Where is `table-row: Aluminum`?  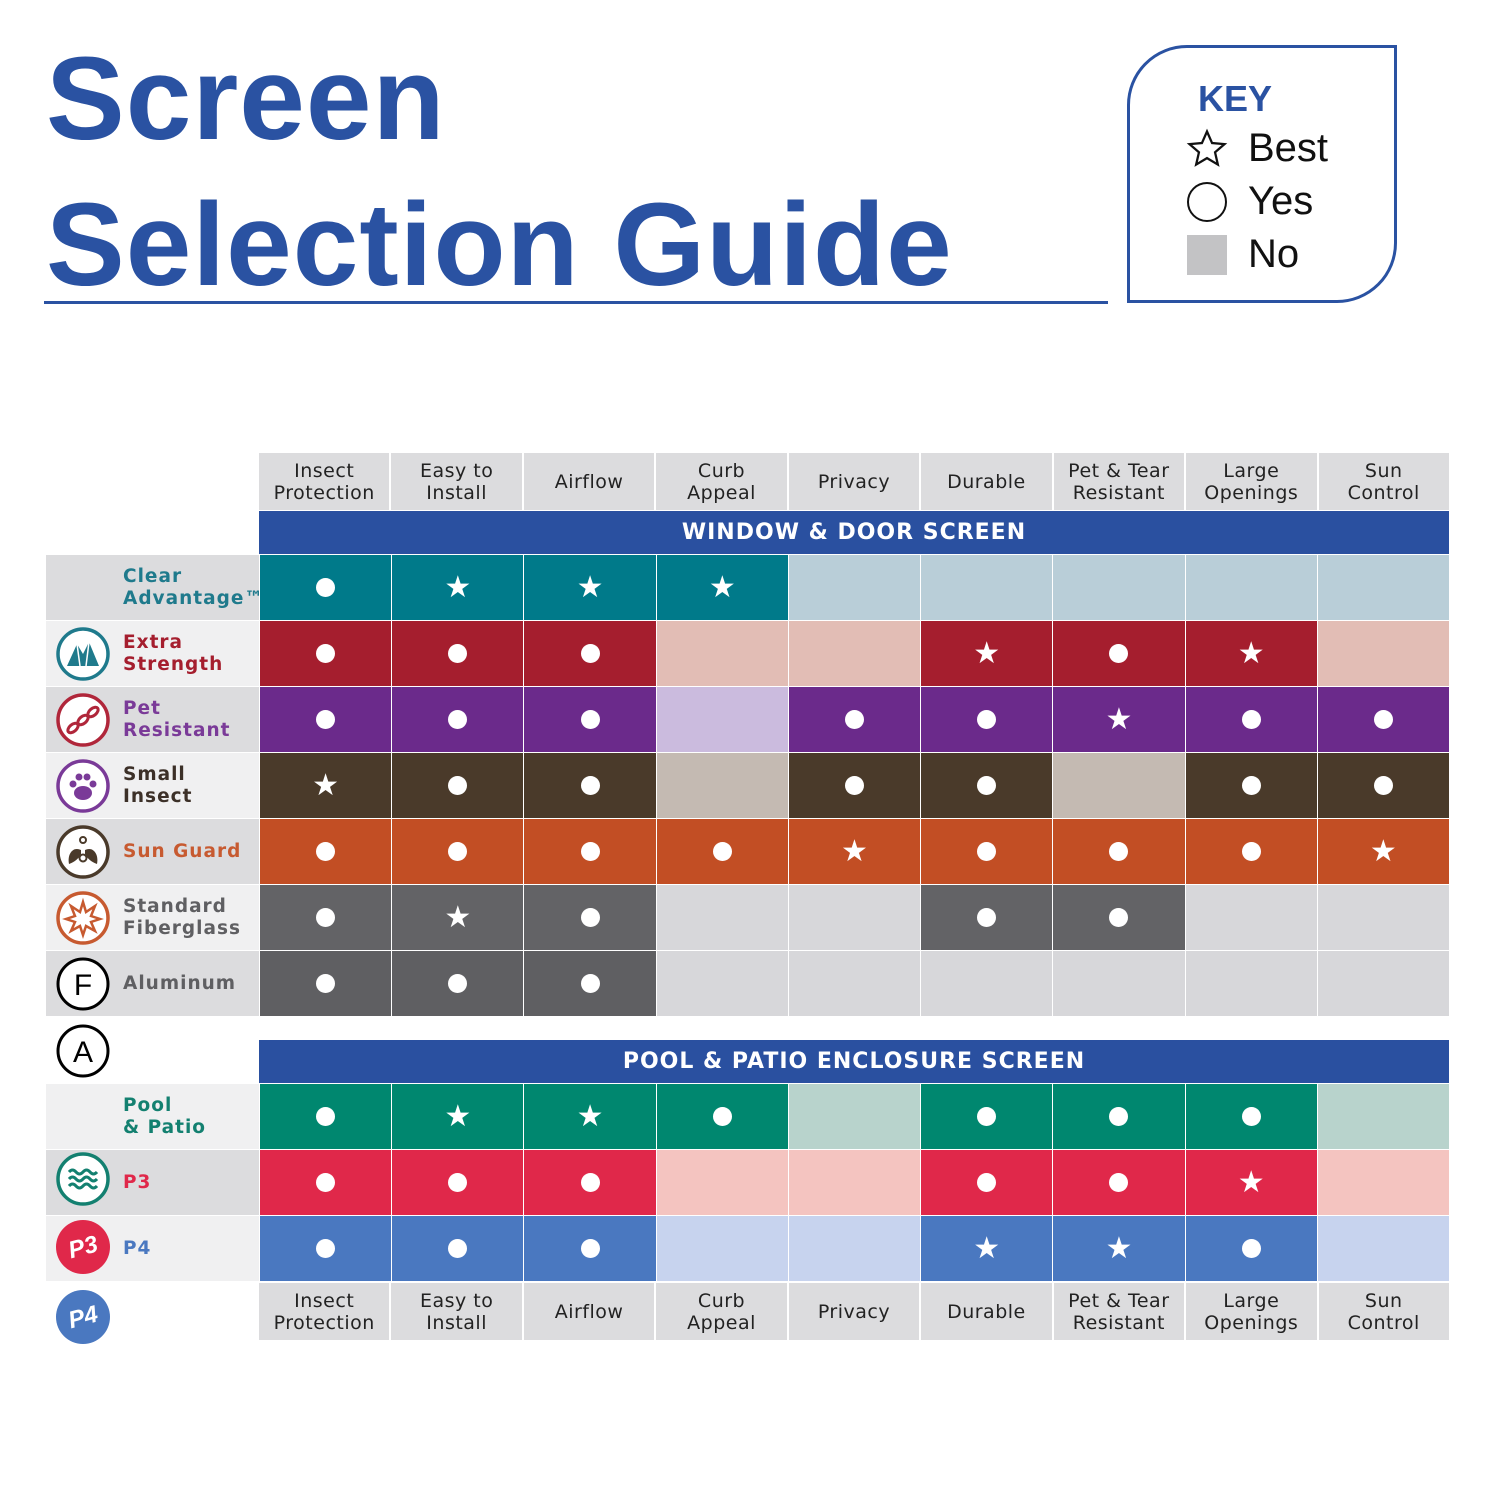
table-row: Aluminum is located at coordinates (747, 983).